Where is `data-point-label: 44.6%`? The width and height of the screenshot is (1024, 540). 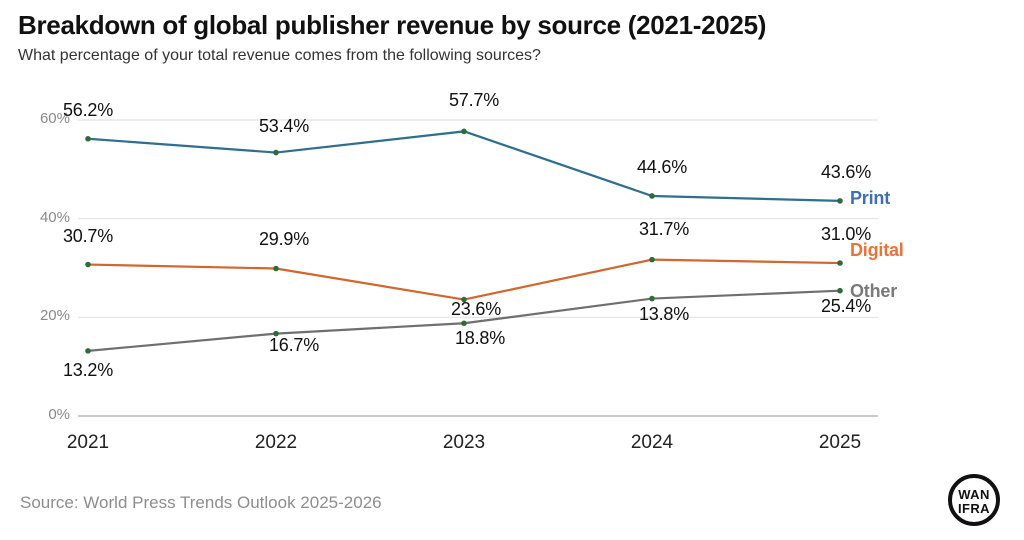
data-point-label: 44.6% is located at coordinates (662, 166).